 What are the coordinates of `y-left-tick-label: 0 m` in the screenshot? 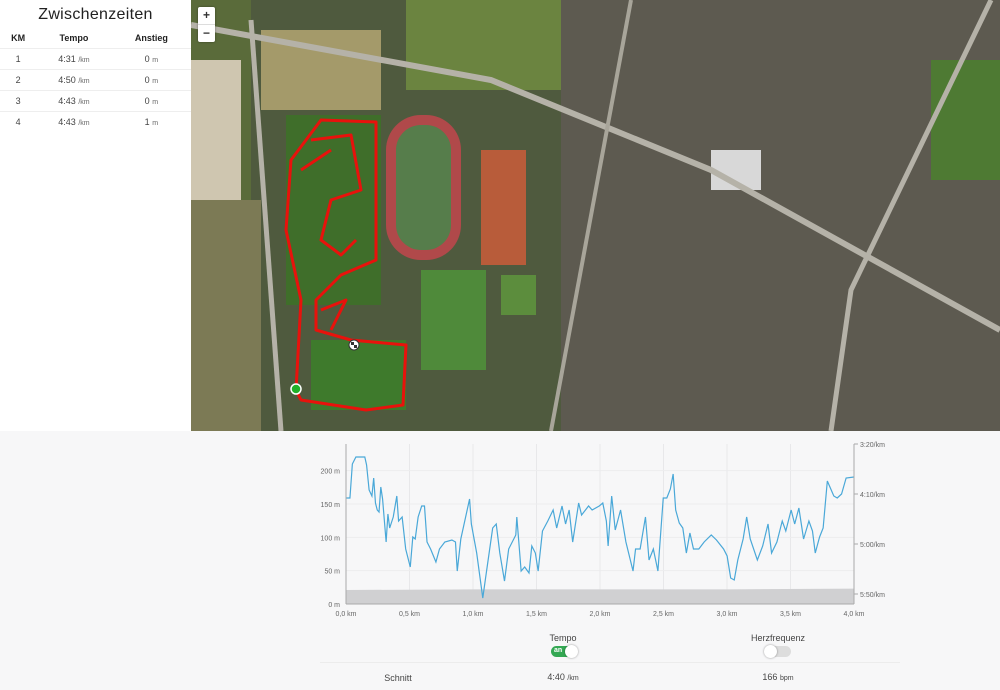 It's located at (334, 605).